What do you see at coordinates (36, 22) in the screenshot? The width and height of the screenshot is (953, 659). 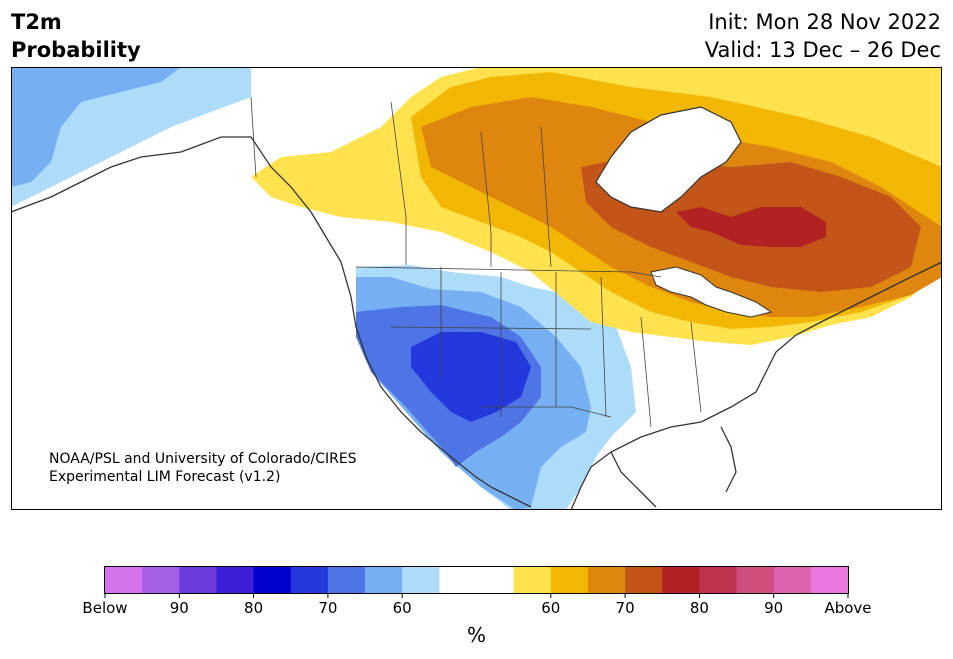 I see `title-line-1: T2m` at bounding box center [36, 22].